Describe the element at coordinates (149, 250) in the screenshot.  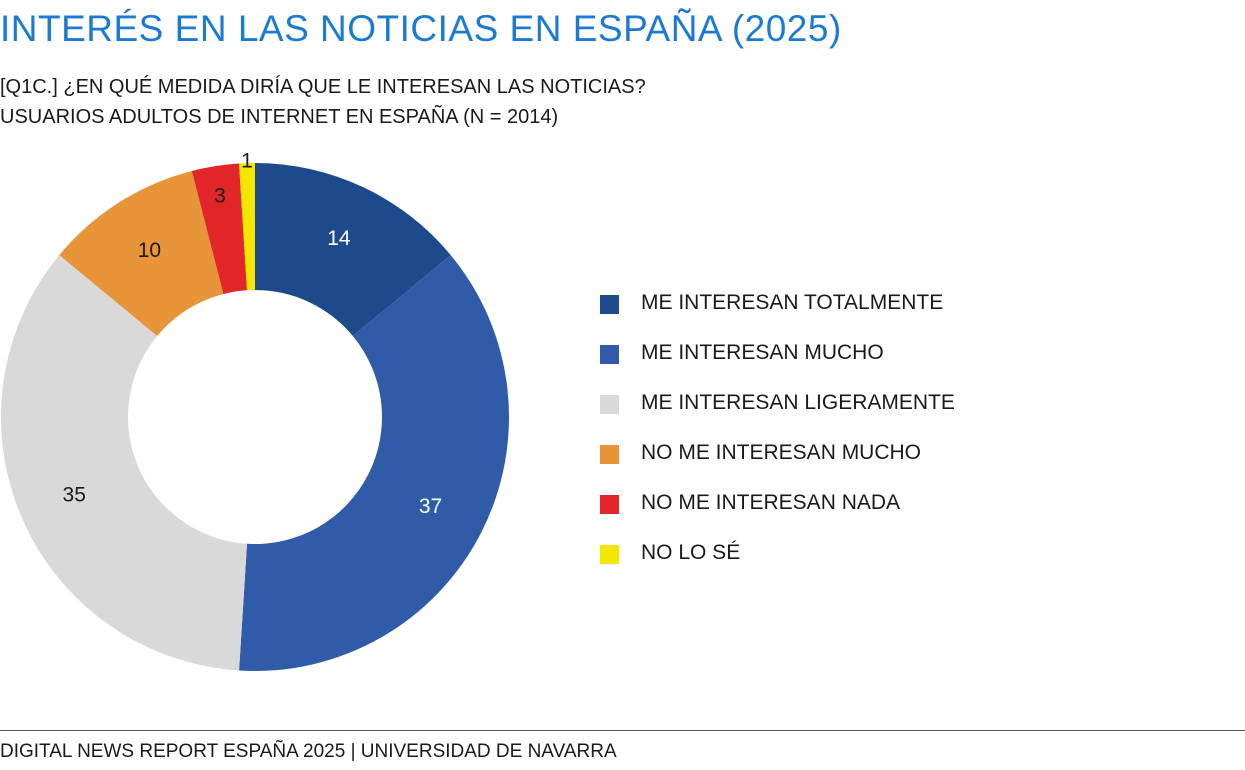
I see `slice-value-label: 10` at that location.